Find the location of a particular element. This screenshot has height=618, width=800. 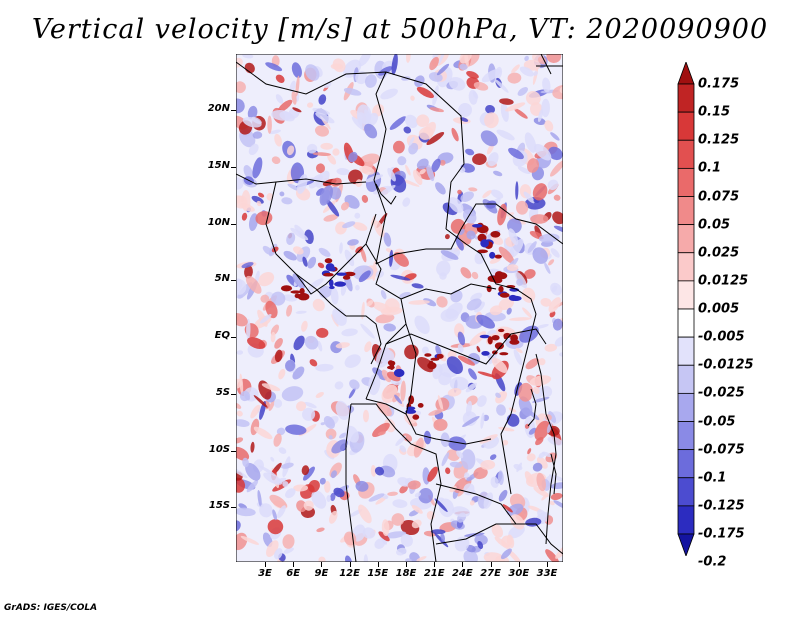

lon-tick-label: 6E is located at coordinates (293, 573).